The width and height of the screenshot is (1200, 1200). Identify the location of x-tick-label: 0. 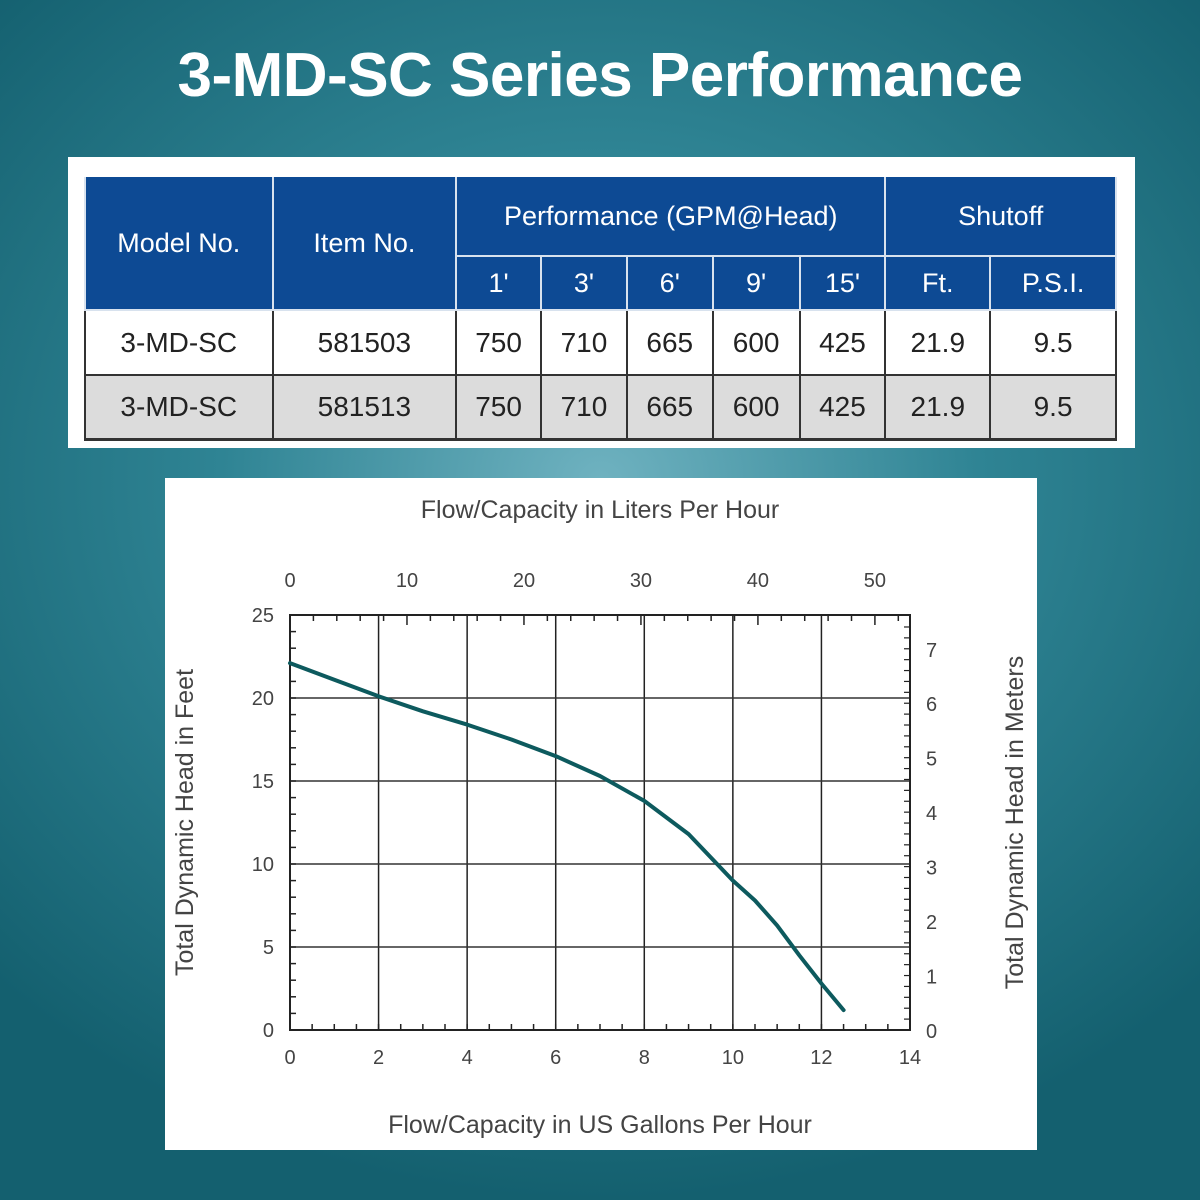
(289, 1058).